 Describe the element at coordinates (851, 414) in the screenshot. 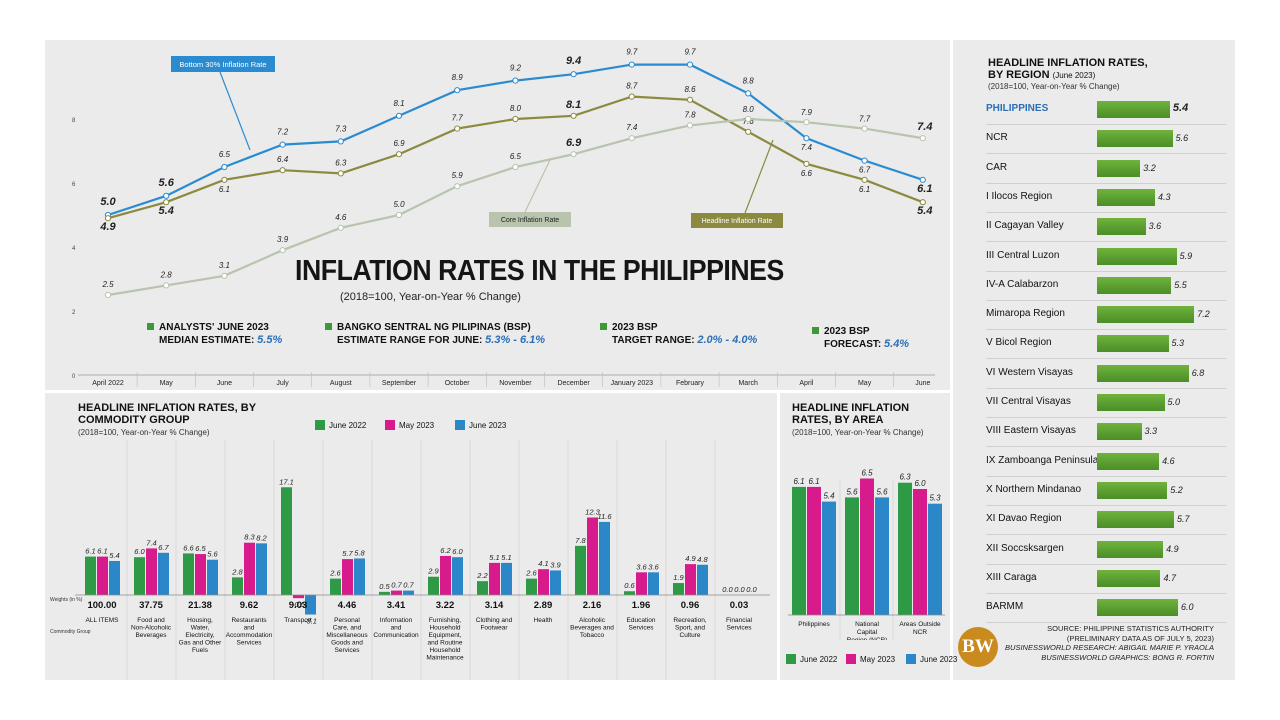

I see `area-title: HEADLINE INFLATION RATES, BY AREA` at that location.